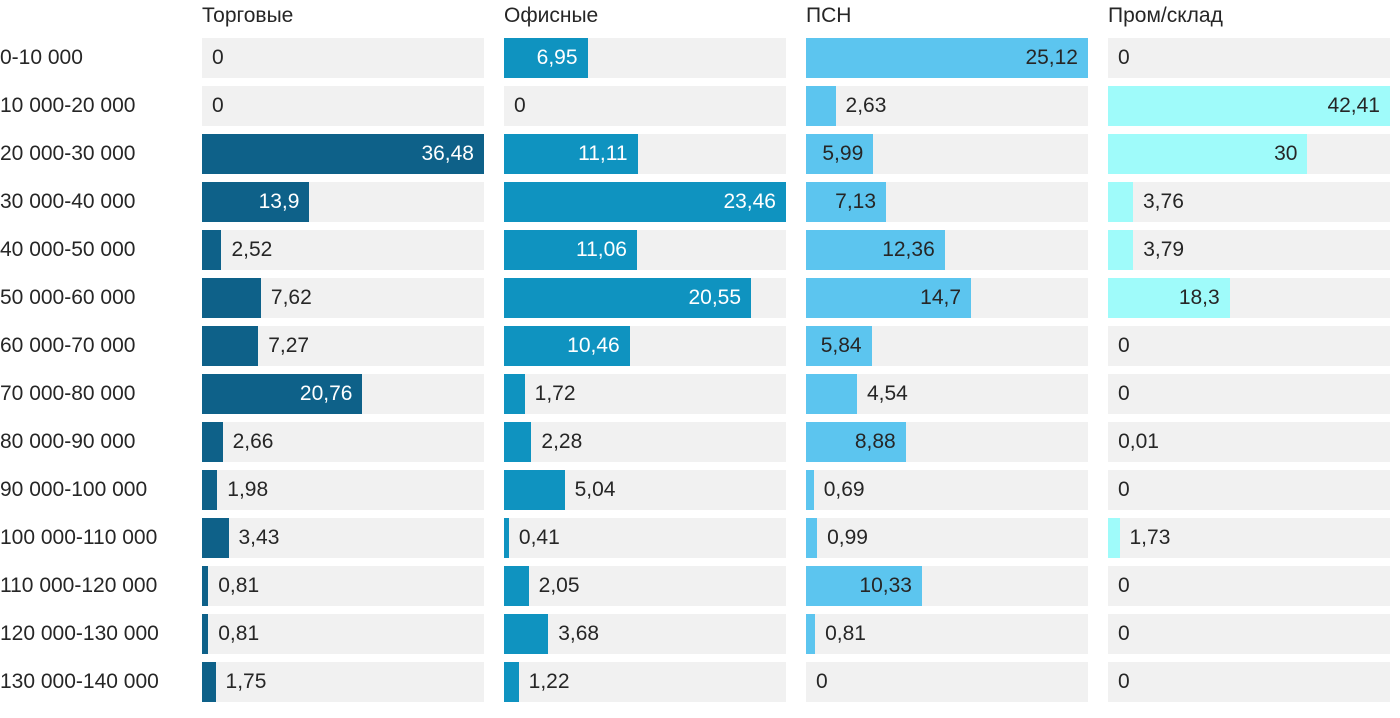 This screenshot has width=1400, height=718. I want to click on bar-track: 8,88, so click(947, 442).